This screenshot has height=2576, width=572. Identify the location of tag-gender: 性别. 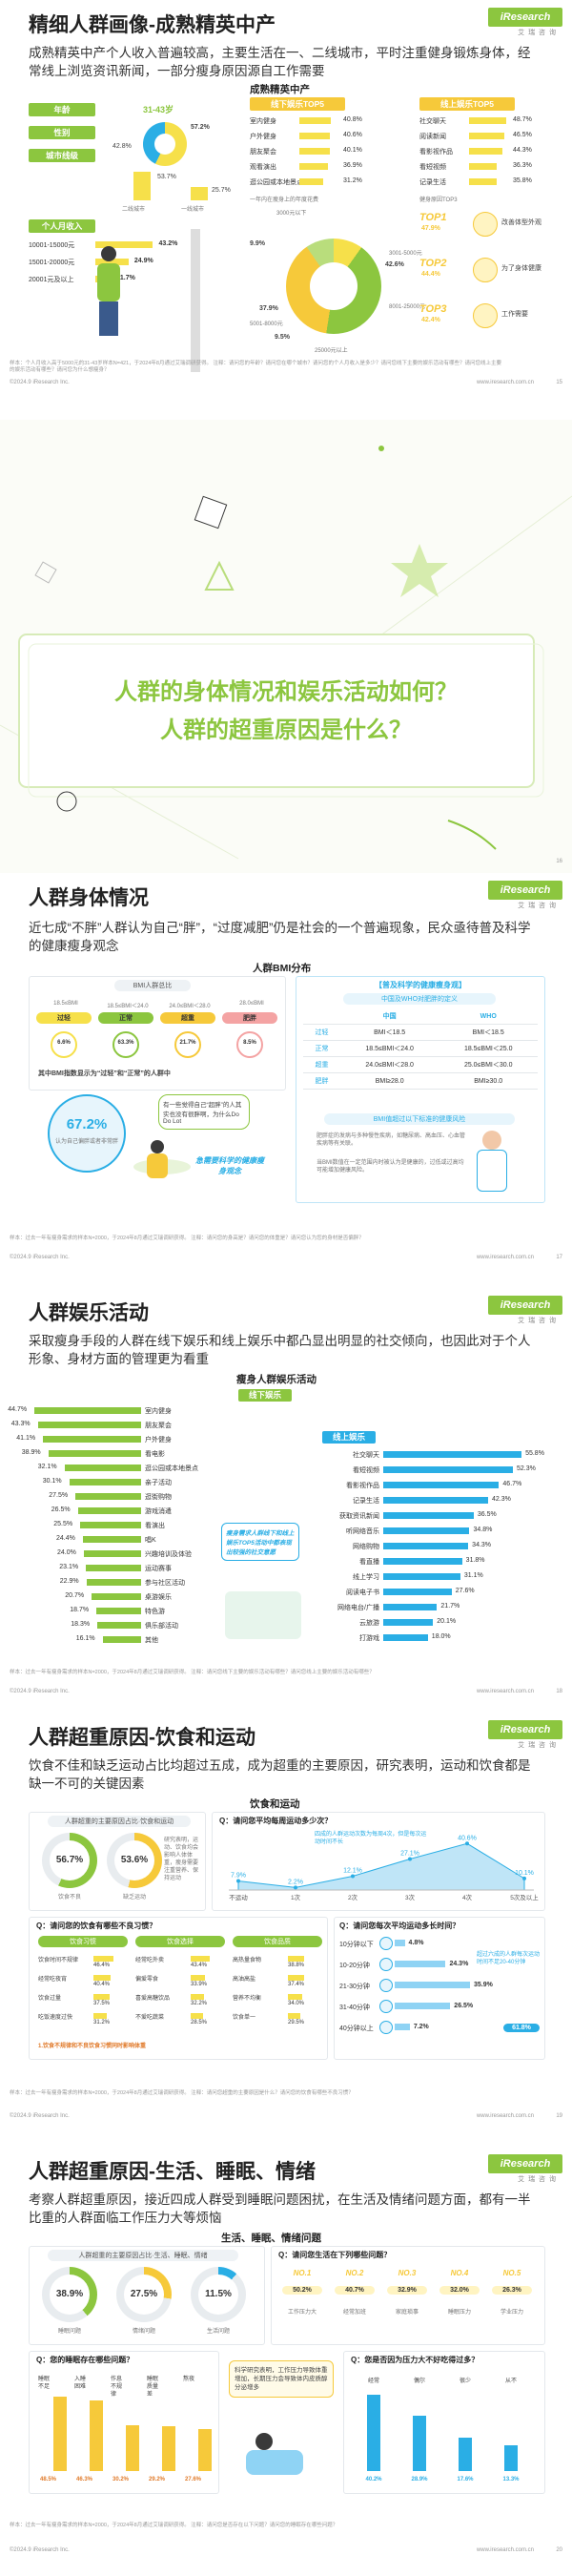
(62, 132).